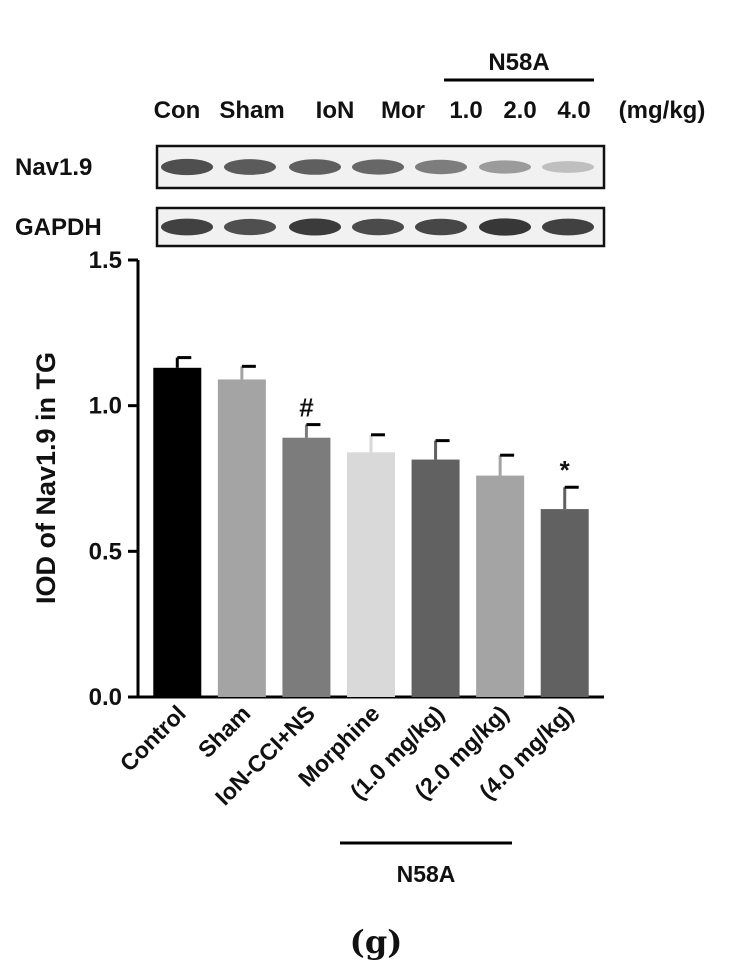 The height and width of the screenshot is (978, 752). What do you see at coordinates (310, 196) in the screenshot?
I see `blot-rows: Nav1.9 GAPDH` at bounding box center [310, 196].